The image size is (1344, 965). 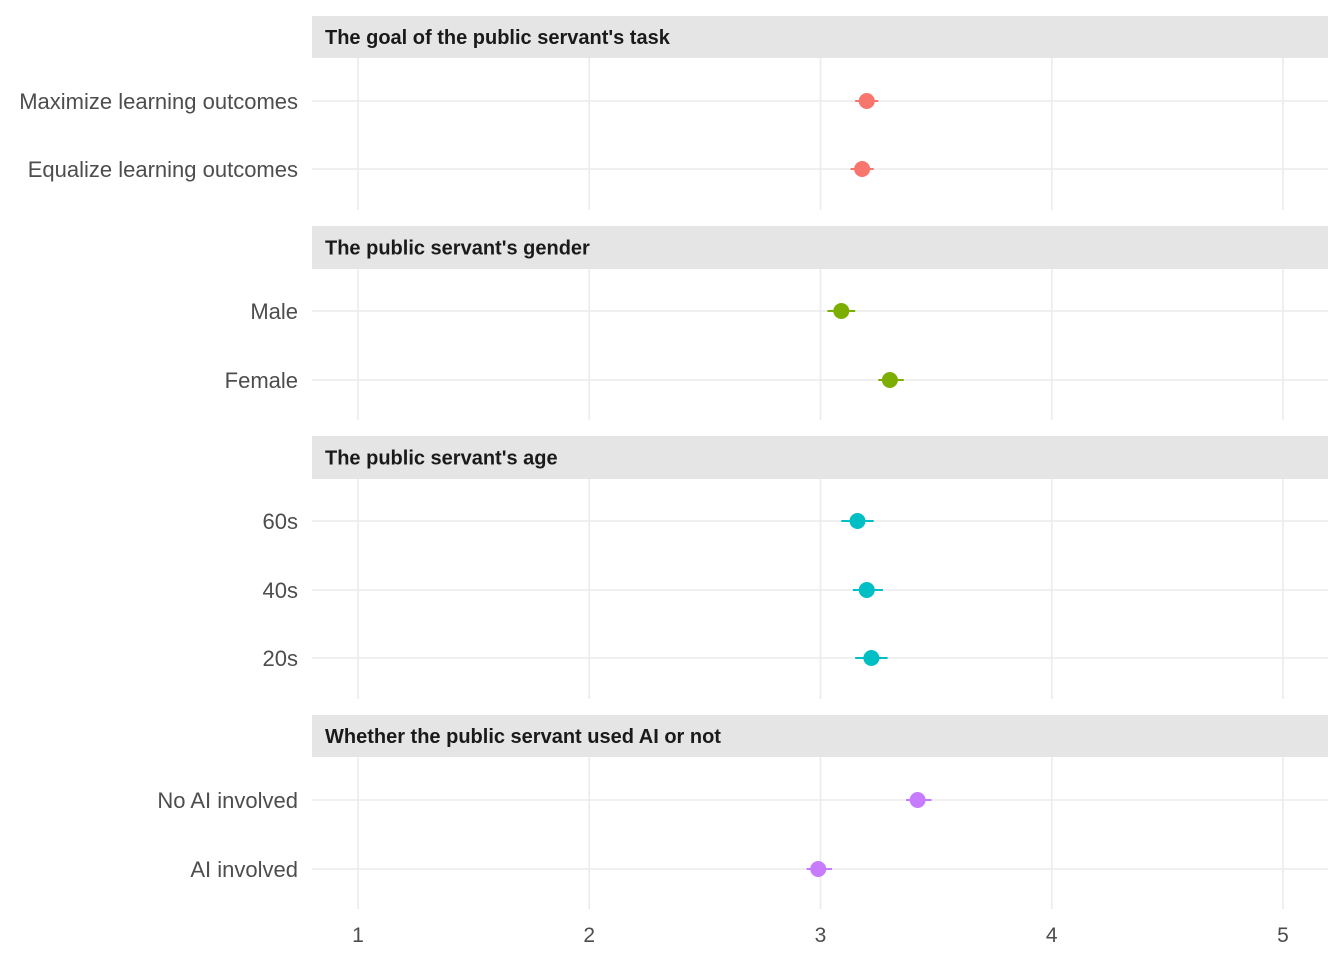 What do you see at coordinates (589, 935) in the screenshot?
I see `x-tick-label: 2` at bounding box center [589, 935].